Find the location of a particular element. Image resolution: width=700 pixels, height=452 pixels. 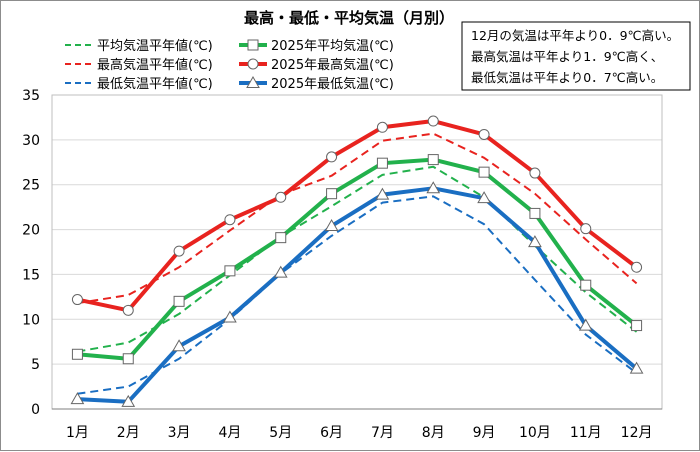

chart-title: 最高・最低・平均気温（月別） is located at coordinates (349, 18).